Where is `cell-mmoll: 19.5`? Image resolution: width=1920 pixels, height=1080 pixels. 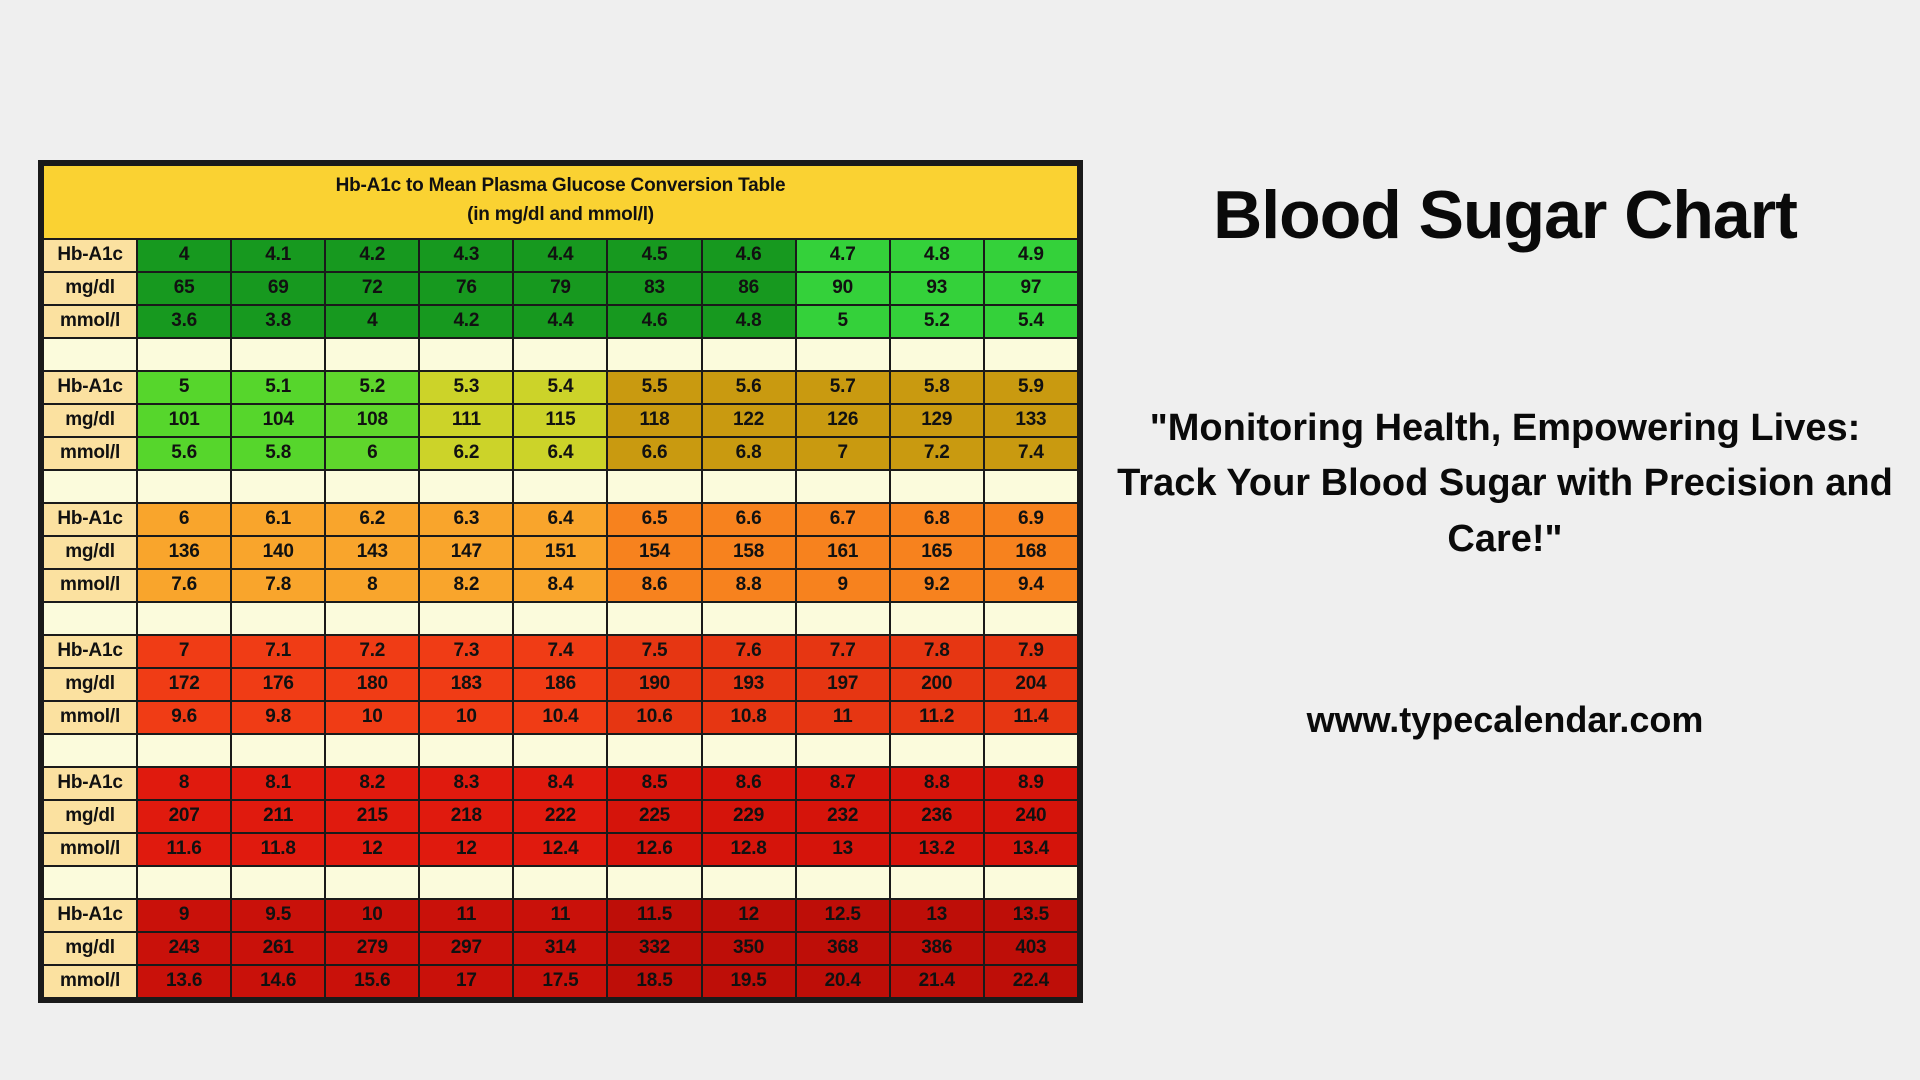 cell-mmoll: 19.5 is located at coordinates (748, 981).